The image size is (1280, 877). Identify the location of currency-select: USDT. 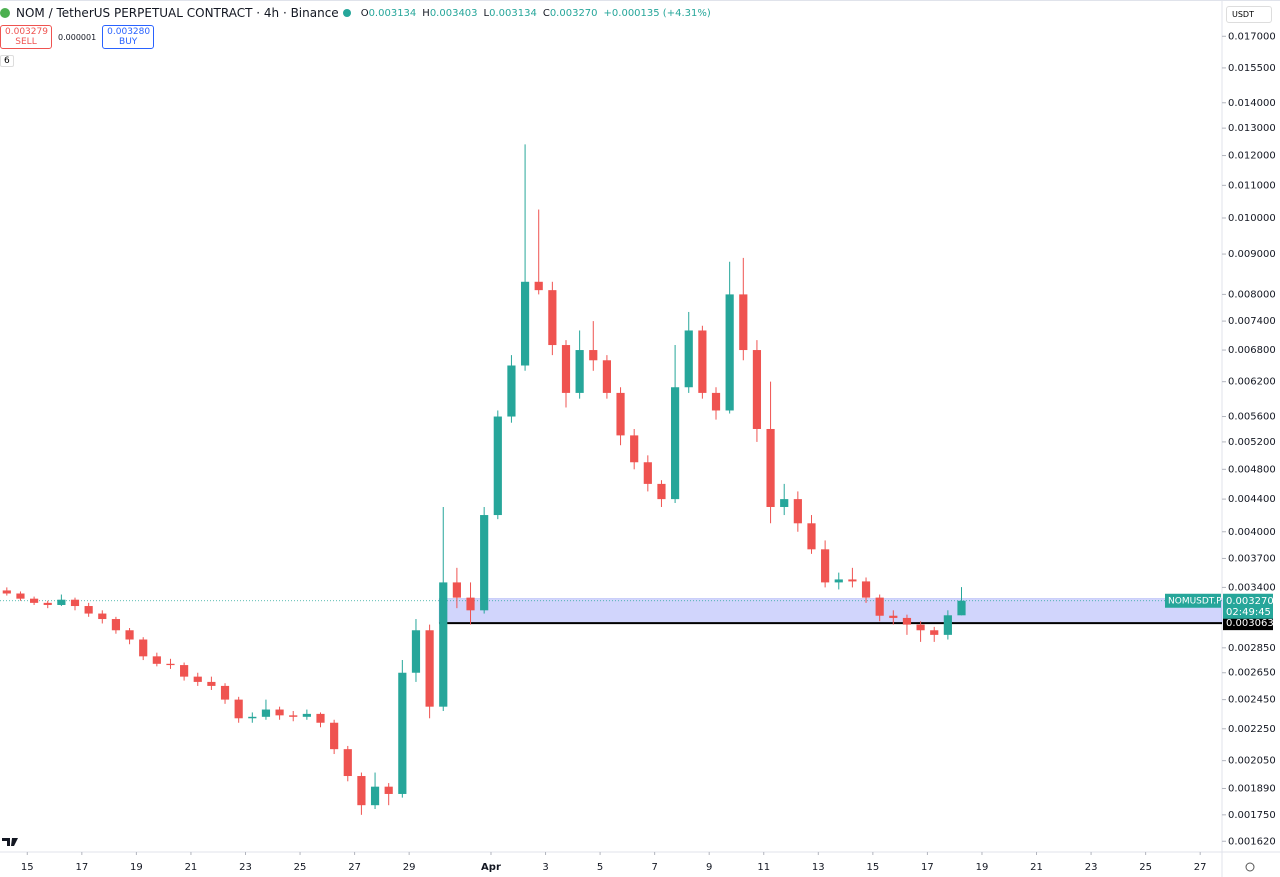
(1249, 14).